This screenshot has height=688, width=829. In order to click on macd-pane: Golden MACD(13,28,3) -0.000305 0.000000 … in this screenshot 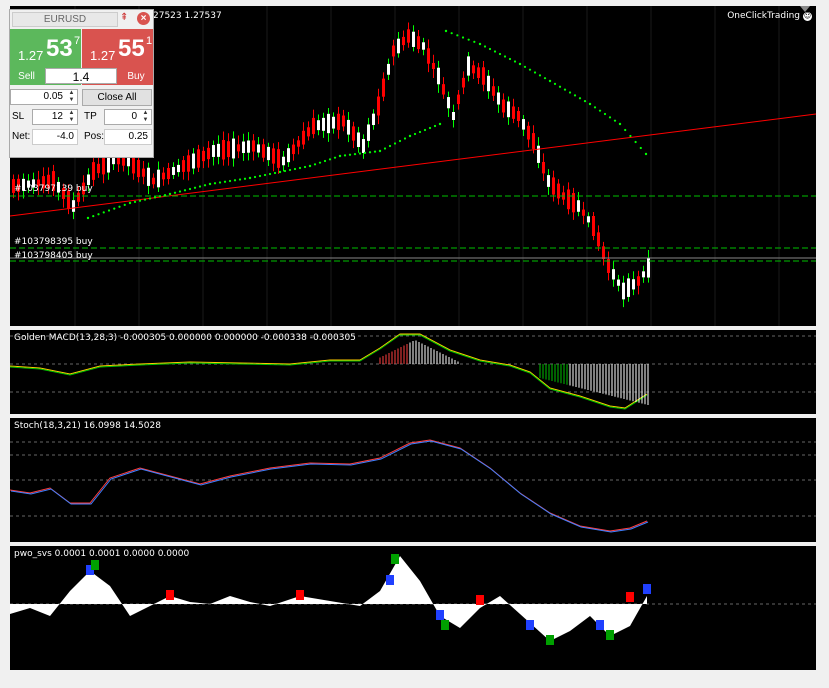, I will do `click(413, 372)`.